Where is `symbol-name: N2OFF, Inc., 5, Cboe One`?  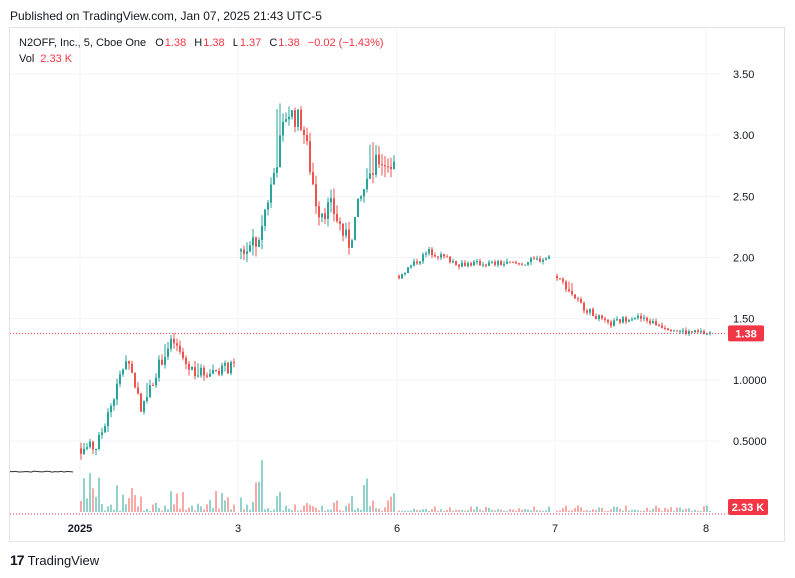 symbol-name: N2OFF, Inc., 5, Cboe One is located at coordinates (83, 43).